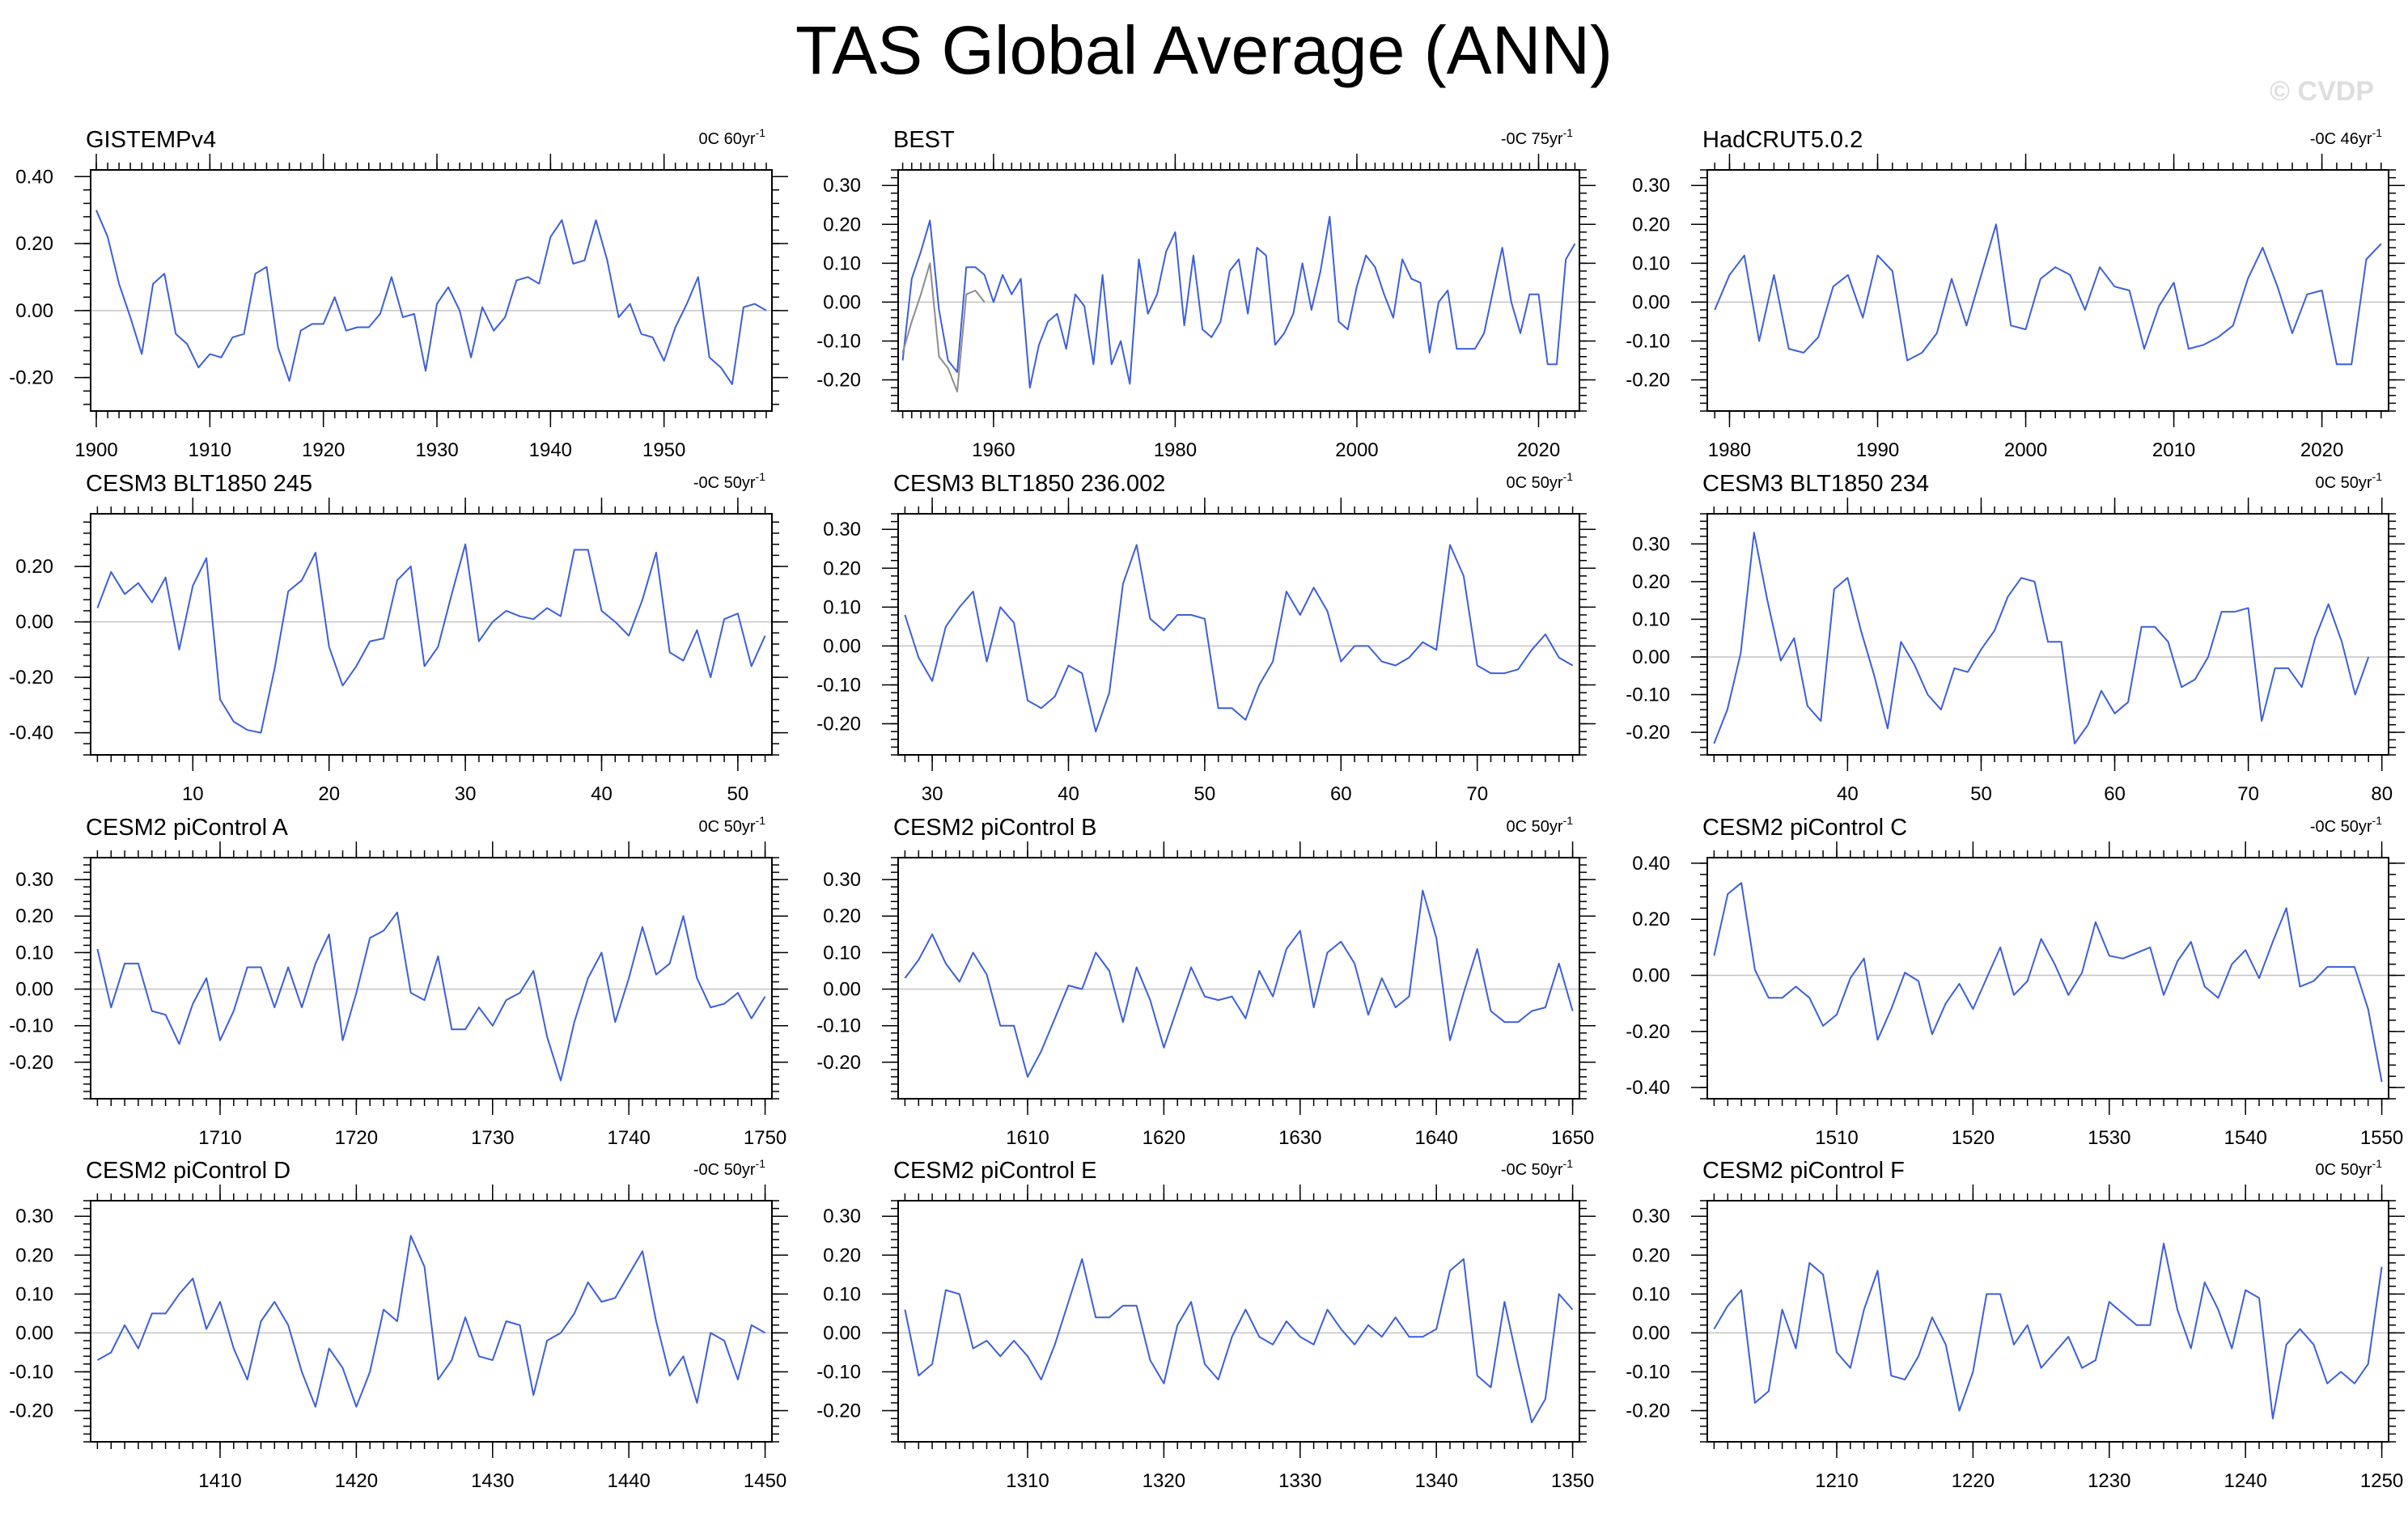 The height and width of the screenshot is (1513, 2408). I want to click on x-tick-label: 1520, so click(1973, 1138).